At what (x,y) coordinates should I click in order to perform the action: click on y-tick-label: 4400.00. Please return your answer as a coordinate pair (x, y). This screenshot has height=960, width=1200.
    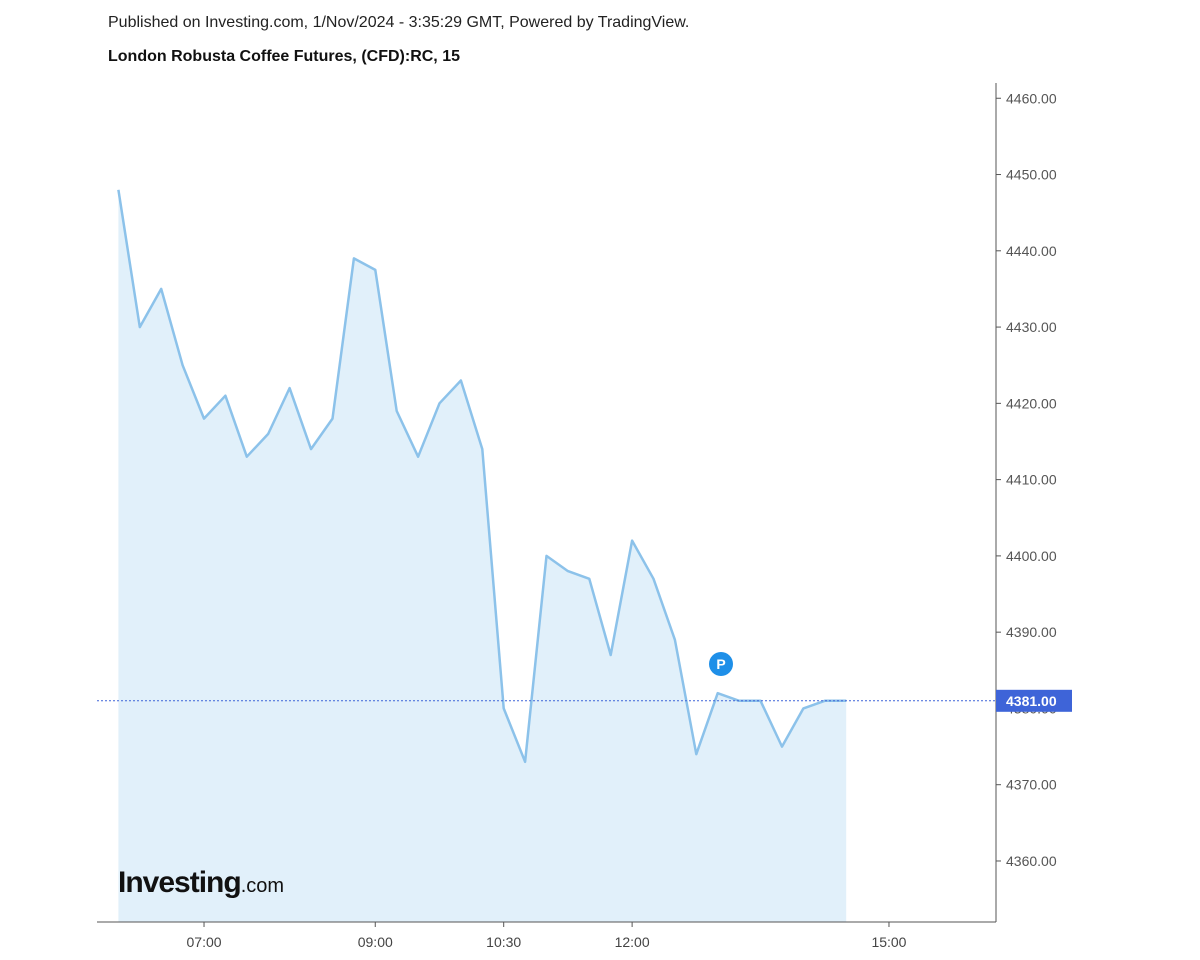
    Looking at the image, I should click on (1031, 556).